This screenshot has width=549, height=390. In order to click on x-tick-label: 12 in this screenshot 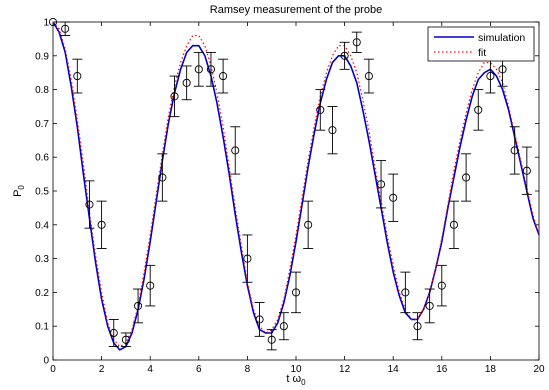, I will do `click(345, 369)`.